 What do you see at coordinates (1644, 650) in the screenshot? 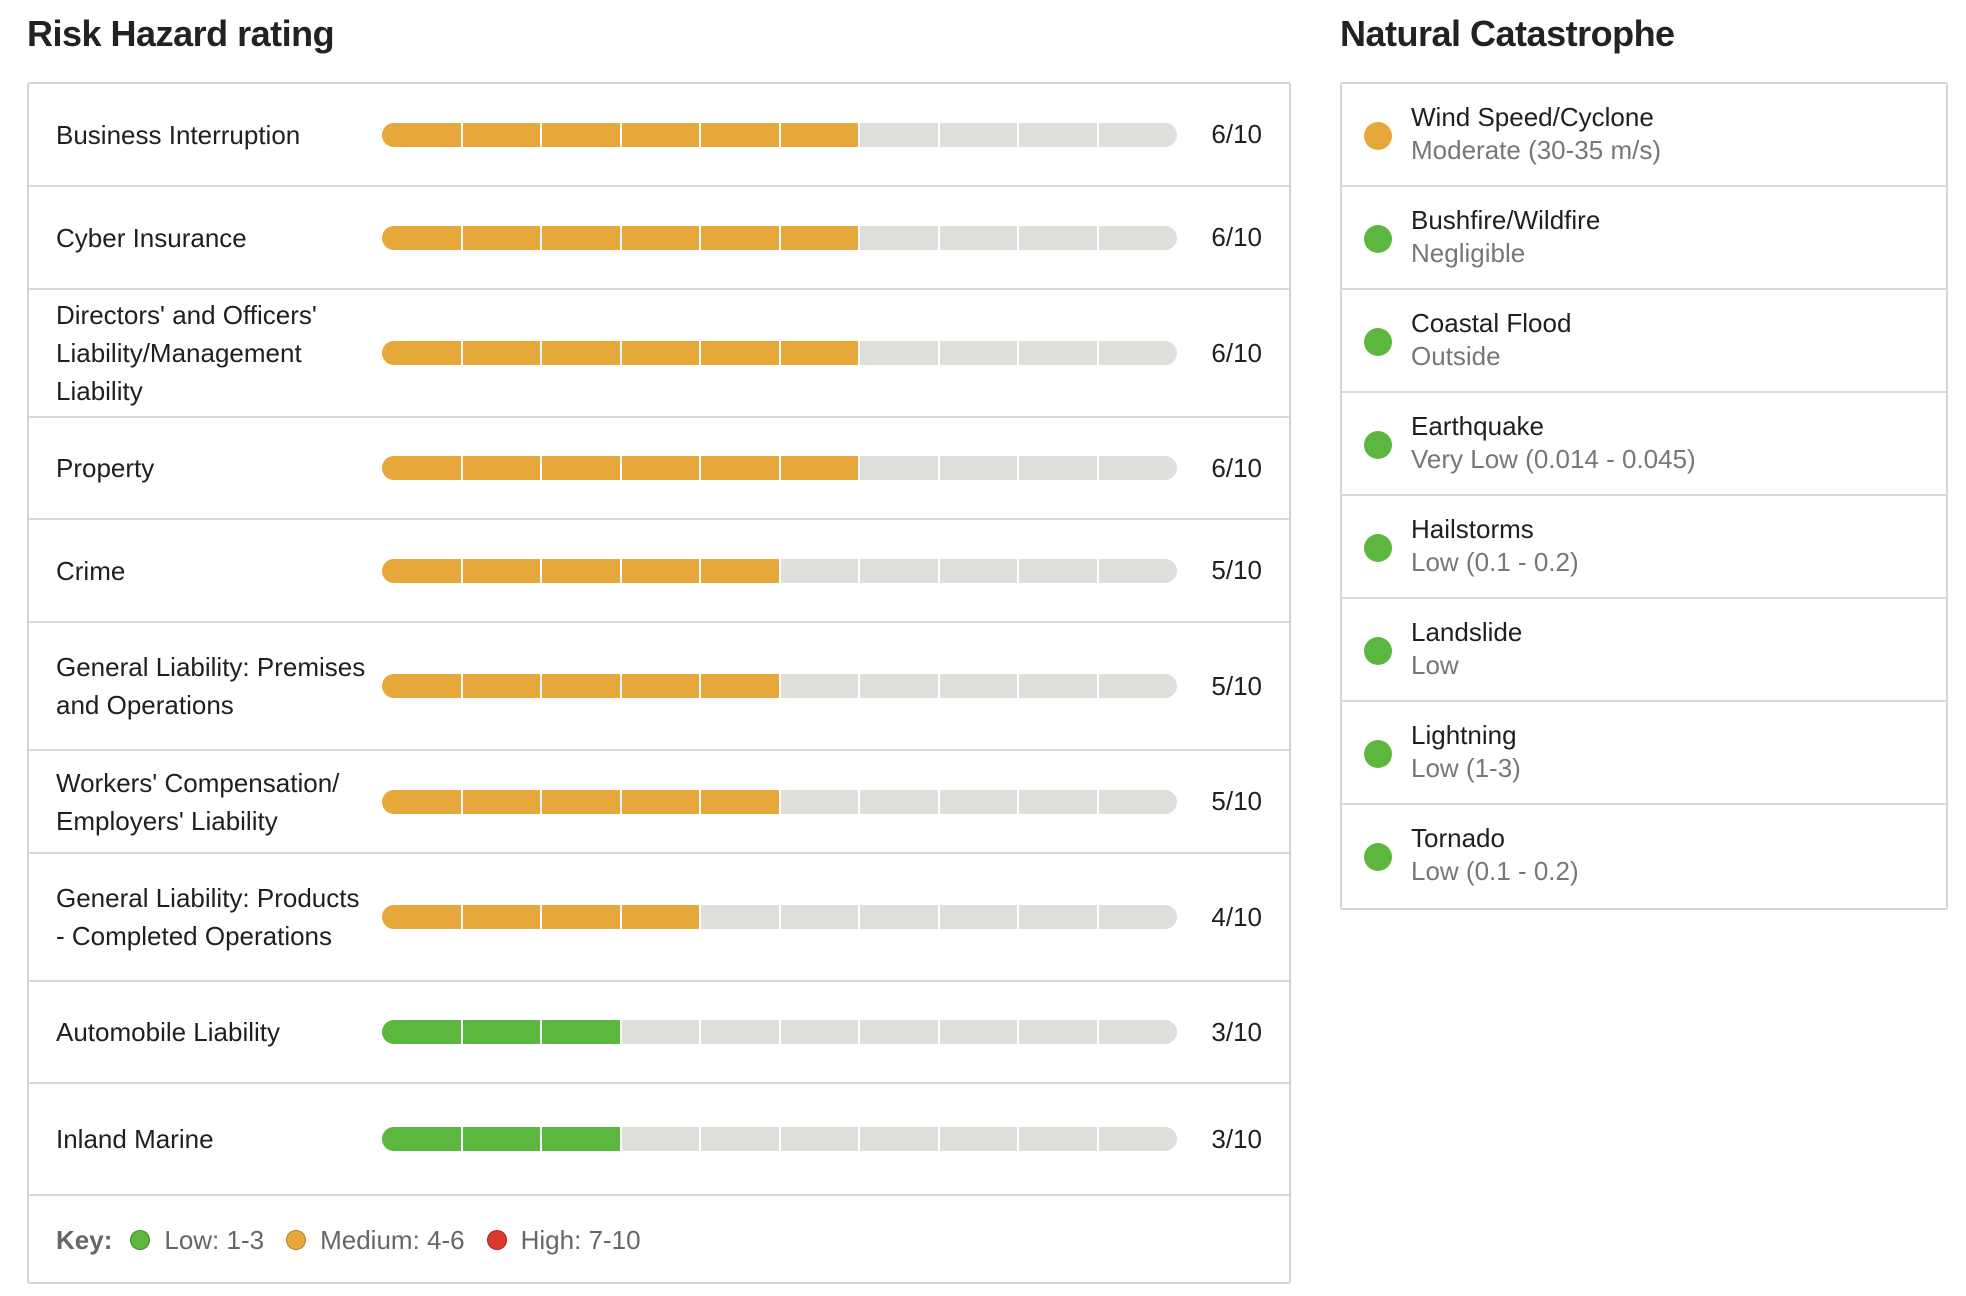
I see `catastrophe-row-landslide: Landslide Low` at bounding box center [1644, 650].